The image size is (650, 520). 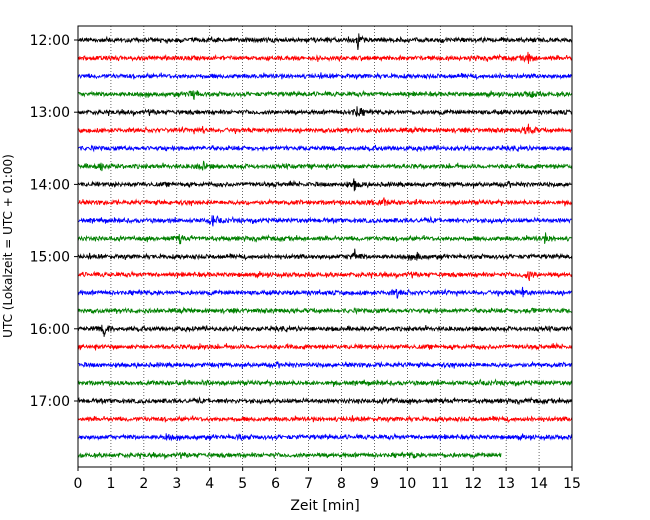 I want to click on x-tick-label-0: 0, so click(x=78, y=484).